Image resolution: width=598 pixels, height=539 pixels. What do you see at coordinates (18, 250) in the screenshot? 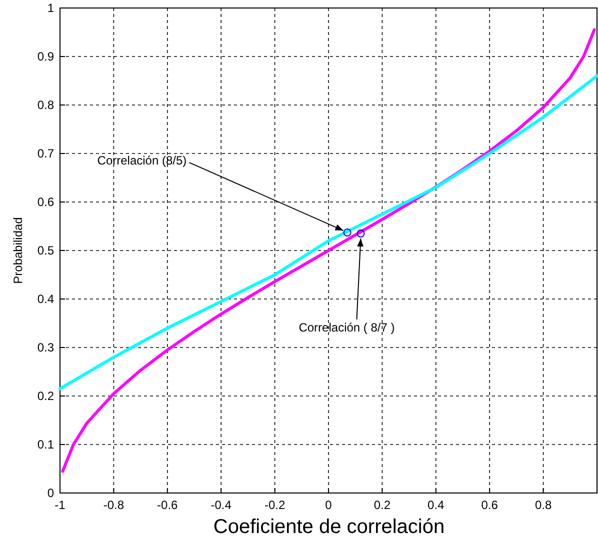
I see `y-axis-title: Probabilidad` at bounding box center [18, 250].